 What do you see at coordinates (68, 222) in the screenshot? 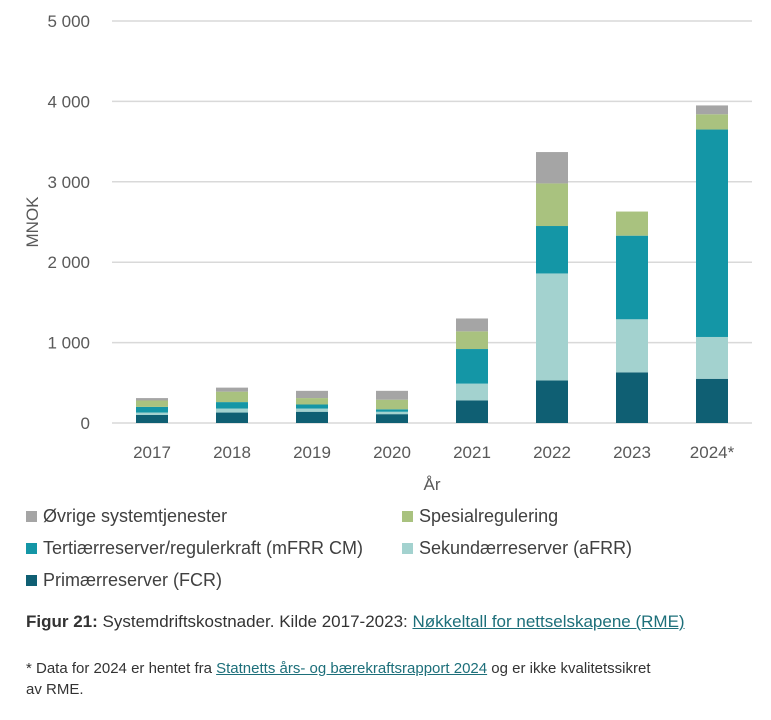
I see `y-axis-ticks: 0 1 000 2 000 3 000 4 000 5 000` at bounding box center [68, 222].